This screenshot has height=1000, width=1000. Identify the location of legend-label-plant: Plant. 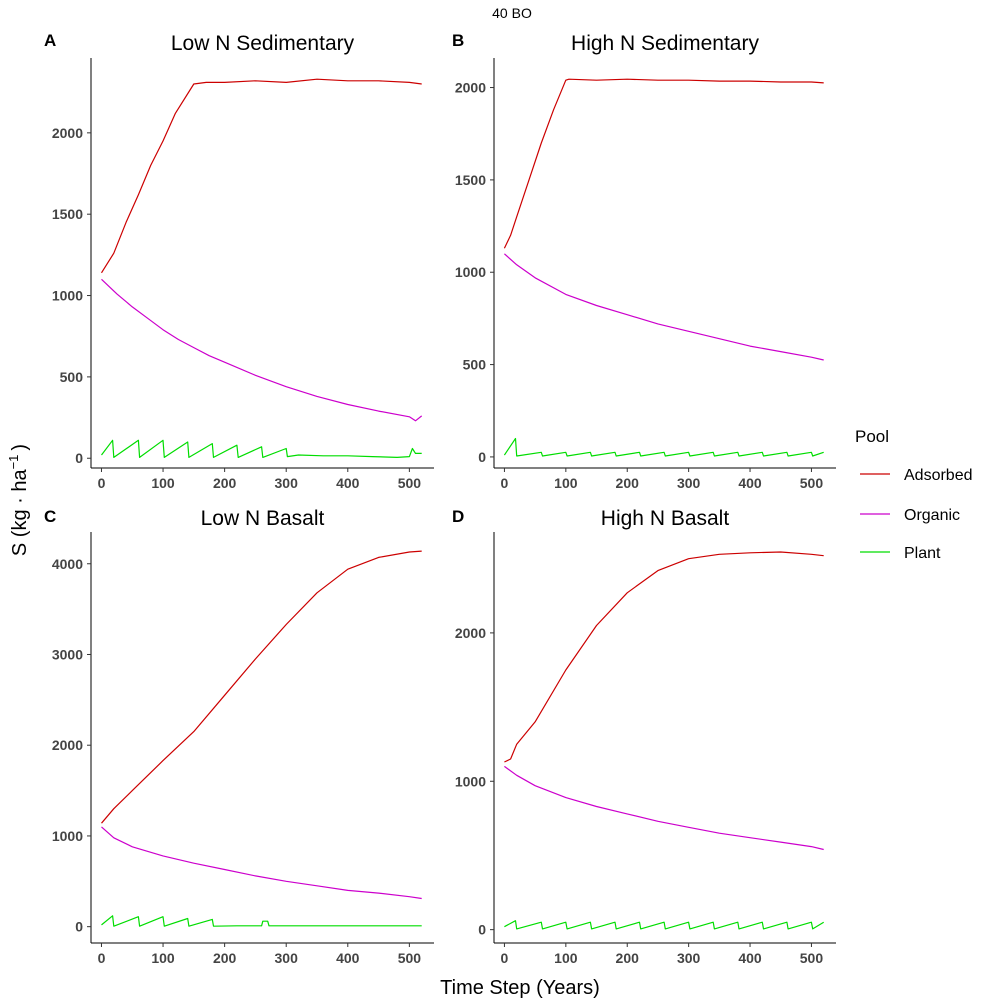
(922, 553).